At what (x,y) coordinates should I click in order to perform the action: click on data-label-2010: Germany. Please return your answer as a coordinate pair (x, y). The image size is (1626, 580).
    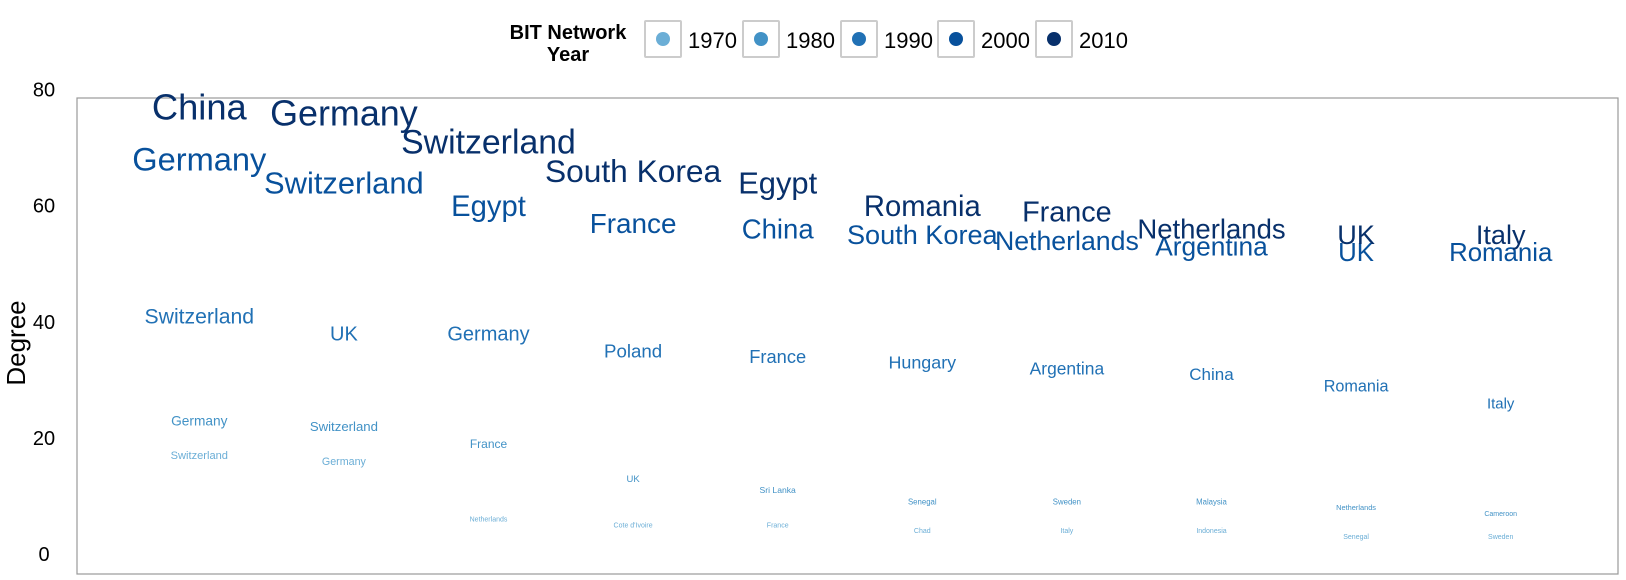
    Looking at the image, I should click on (344, 113).